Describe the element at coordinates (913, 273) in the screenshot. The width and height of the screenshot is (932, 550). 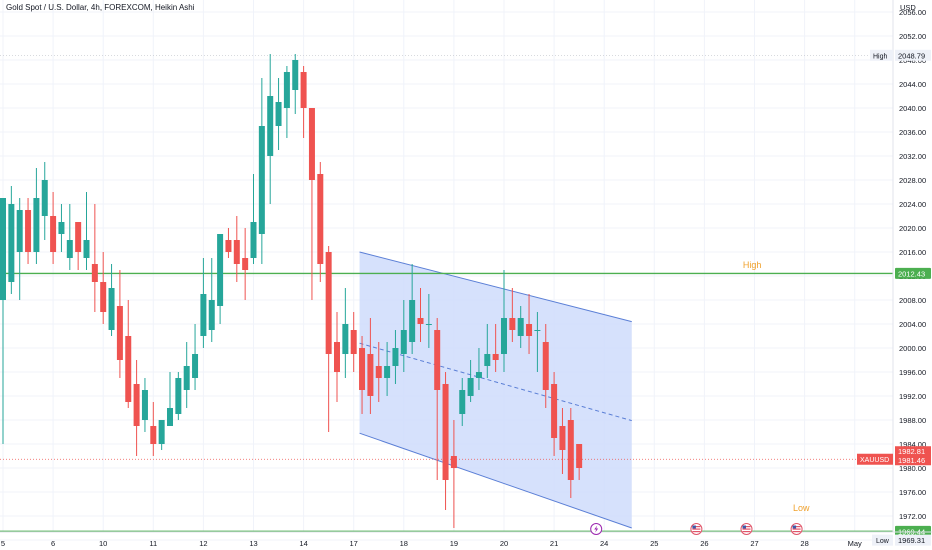
I see `hline-price-tag: 2012.43` at that location.